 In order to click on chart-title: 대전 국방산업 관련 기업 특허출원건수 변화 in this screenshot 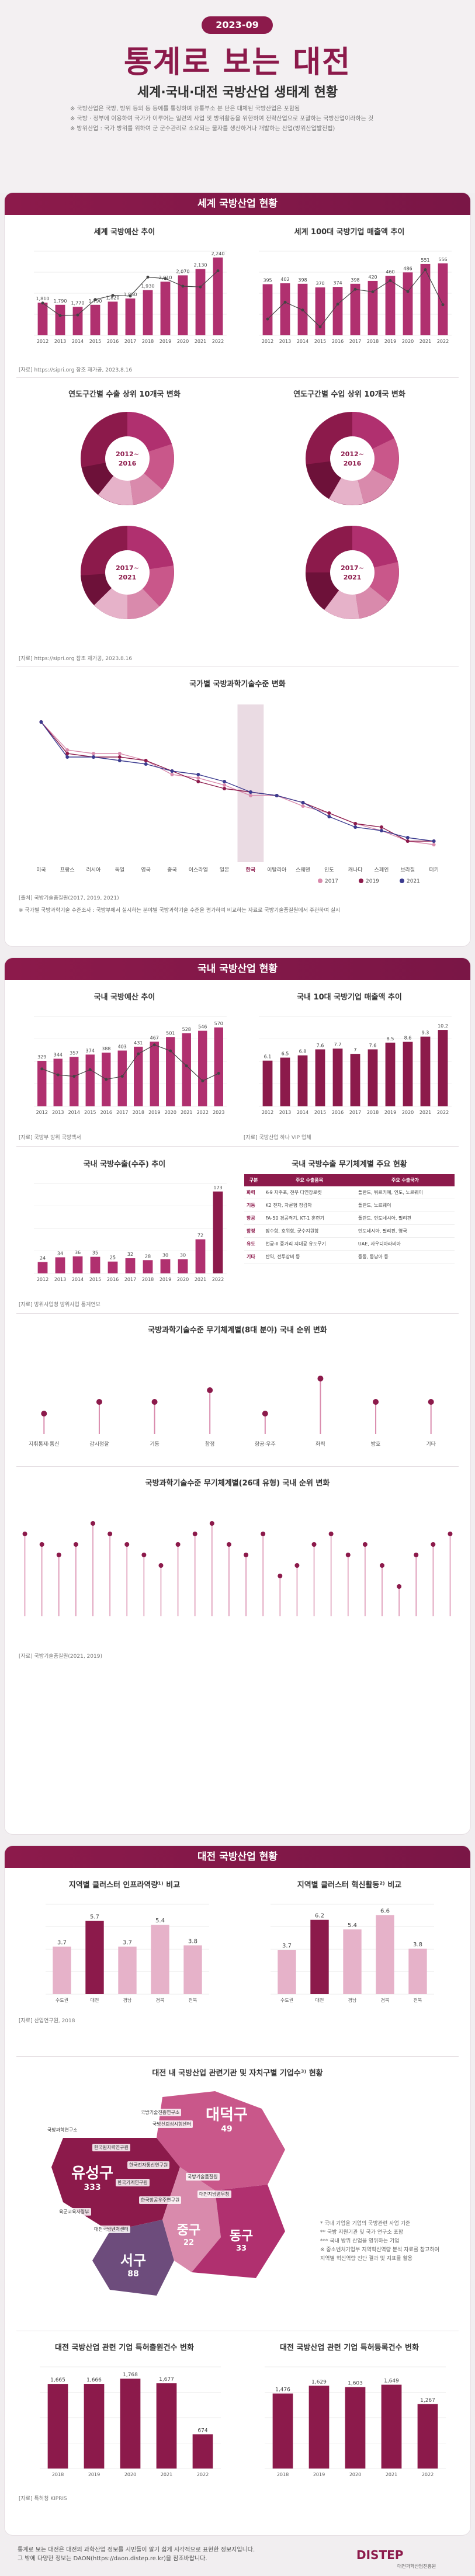, I will do `click(124, 2348)`.